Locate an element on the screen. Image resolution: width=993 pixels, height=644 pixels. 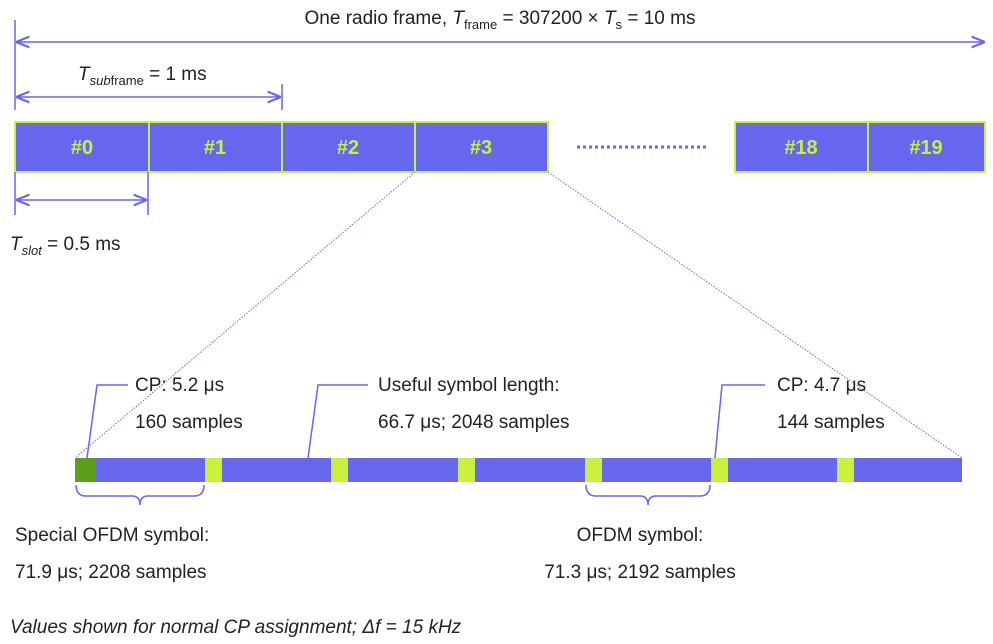
symbol-text: 71.3 μs; 2192 samples is located at coordinates (640, 572).